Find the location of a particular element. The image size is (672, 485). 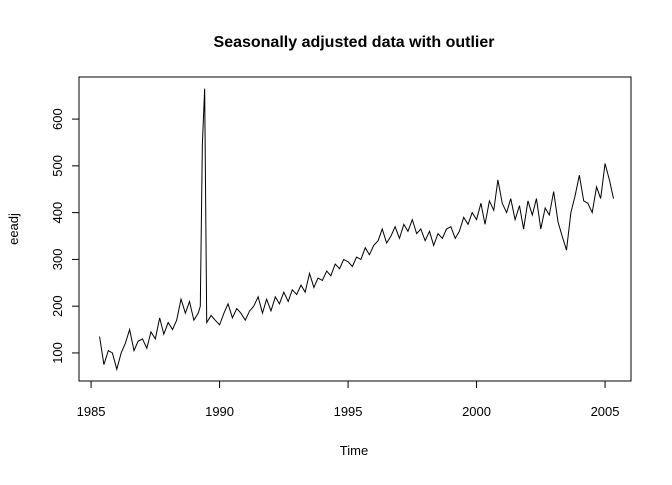

y-tick-label: 100 is located at coordinates (57, 353).